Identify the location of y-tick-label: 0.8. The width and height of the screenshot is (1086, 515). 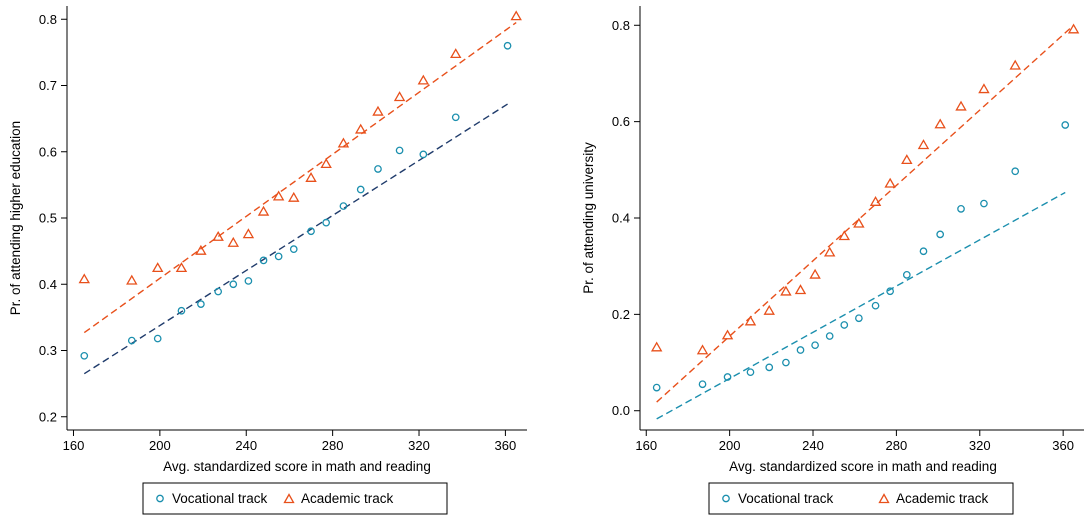
(48, 19).